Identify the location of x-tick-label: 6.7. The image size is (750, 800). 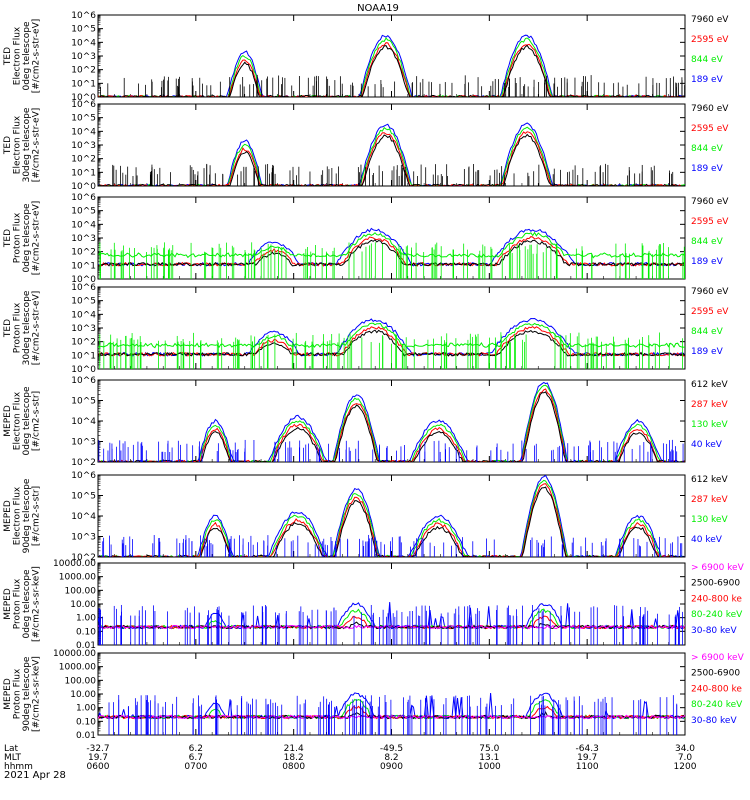
(196, 758).